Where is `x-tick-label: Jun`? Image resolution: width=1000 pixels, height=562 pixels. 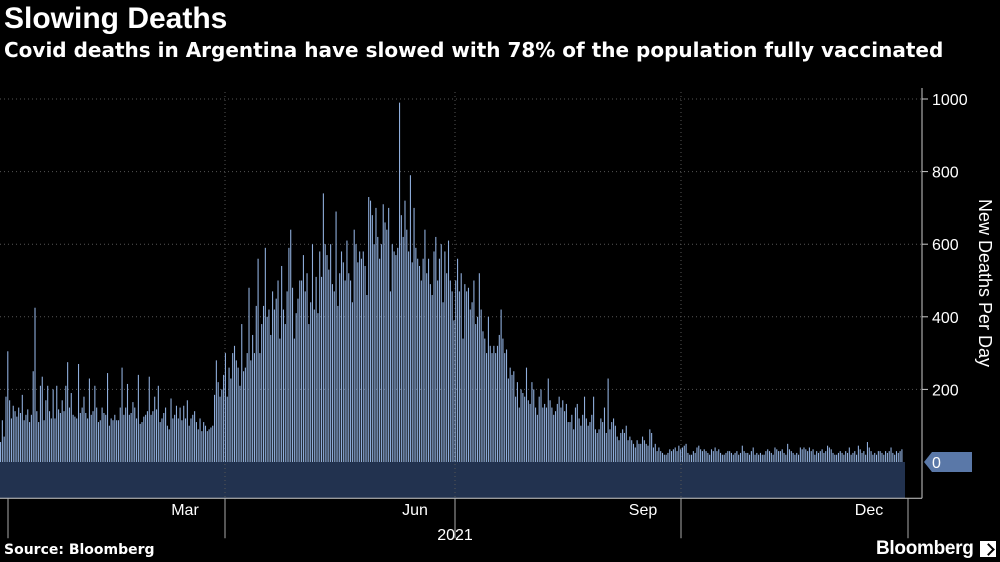
x-tick-label: Jun is located at coordinates (415, 510).